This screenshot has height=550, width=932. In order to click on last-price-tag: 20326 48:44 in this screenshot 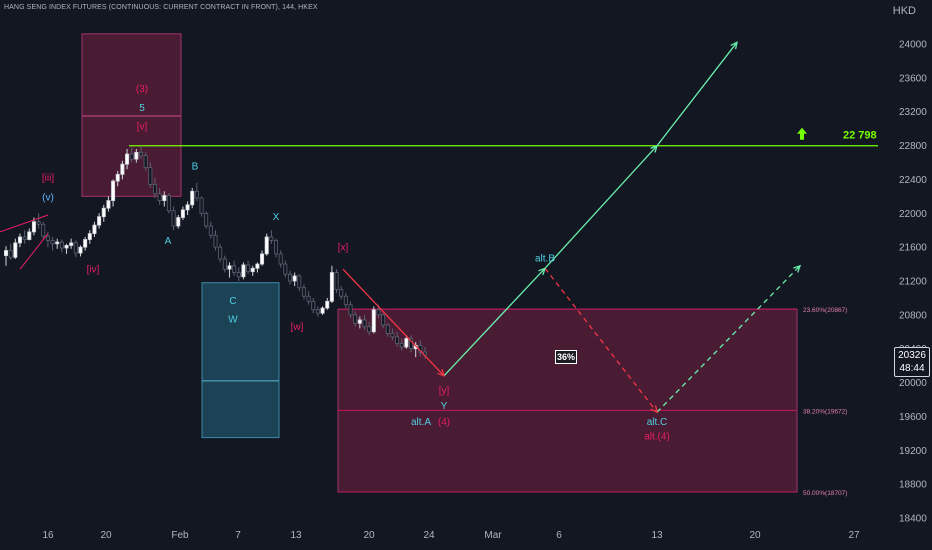, I will do `click(912, 362)`.